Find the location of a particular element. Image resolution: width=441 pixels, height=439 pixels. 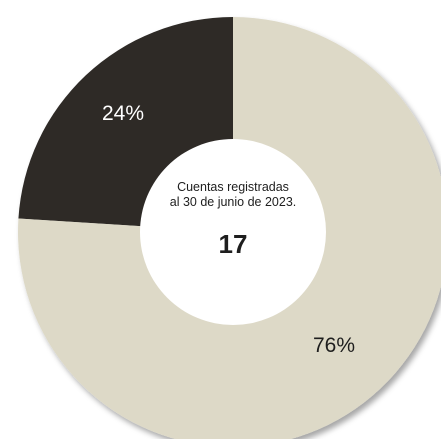

slice-label-2: 76% is located at coordinates (334, 345).